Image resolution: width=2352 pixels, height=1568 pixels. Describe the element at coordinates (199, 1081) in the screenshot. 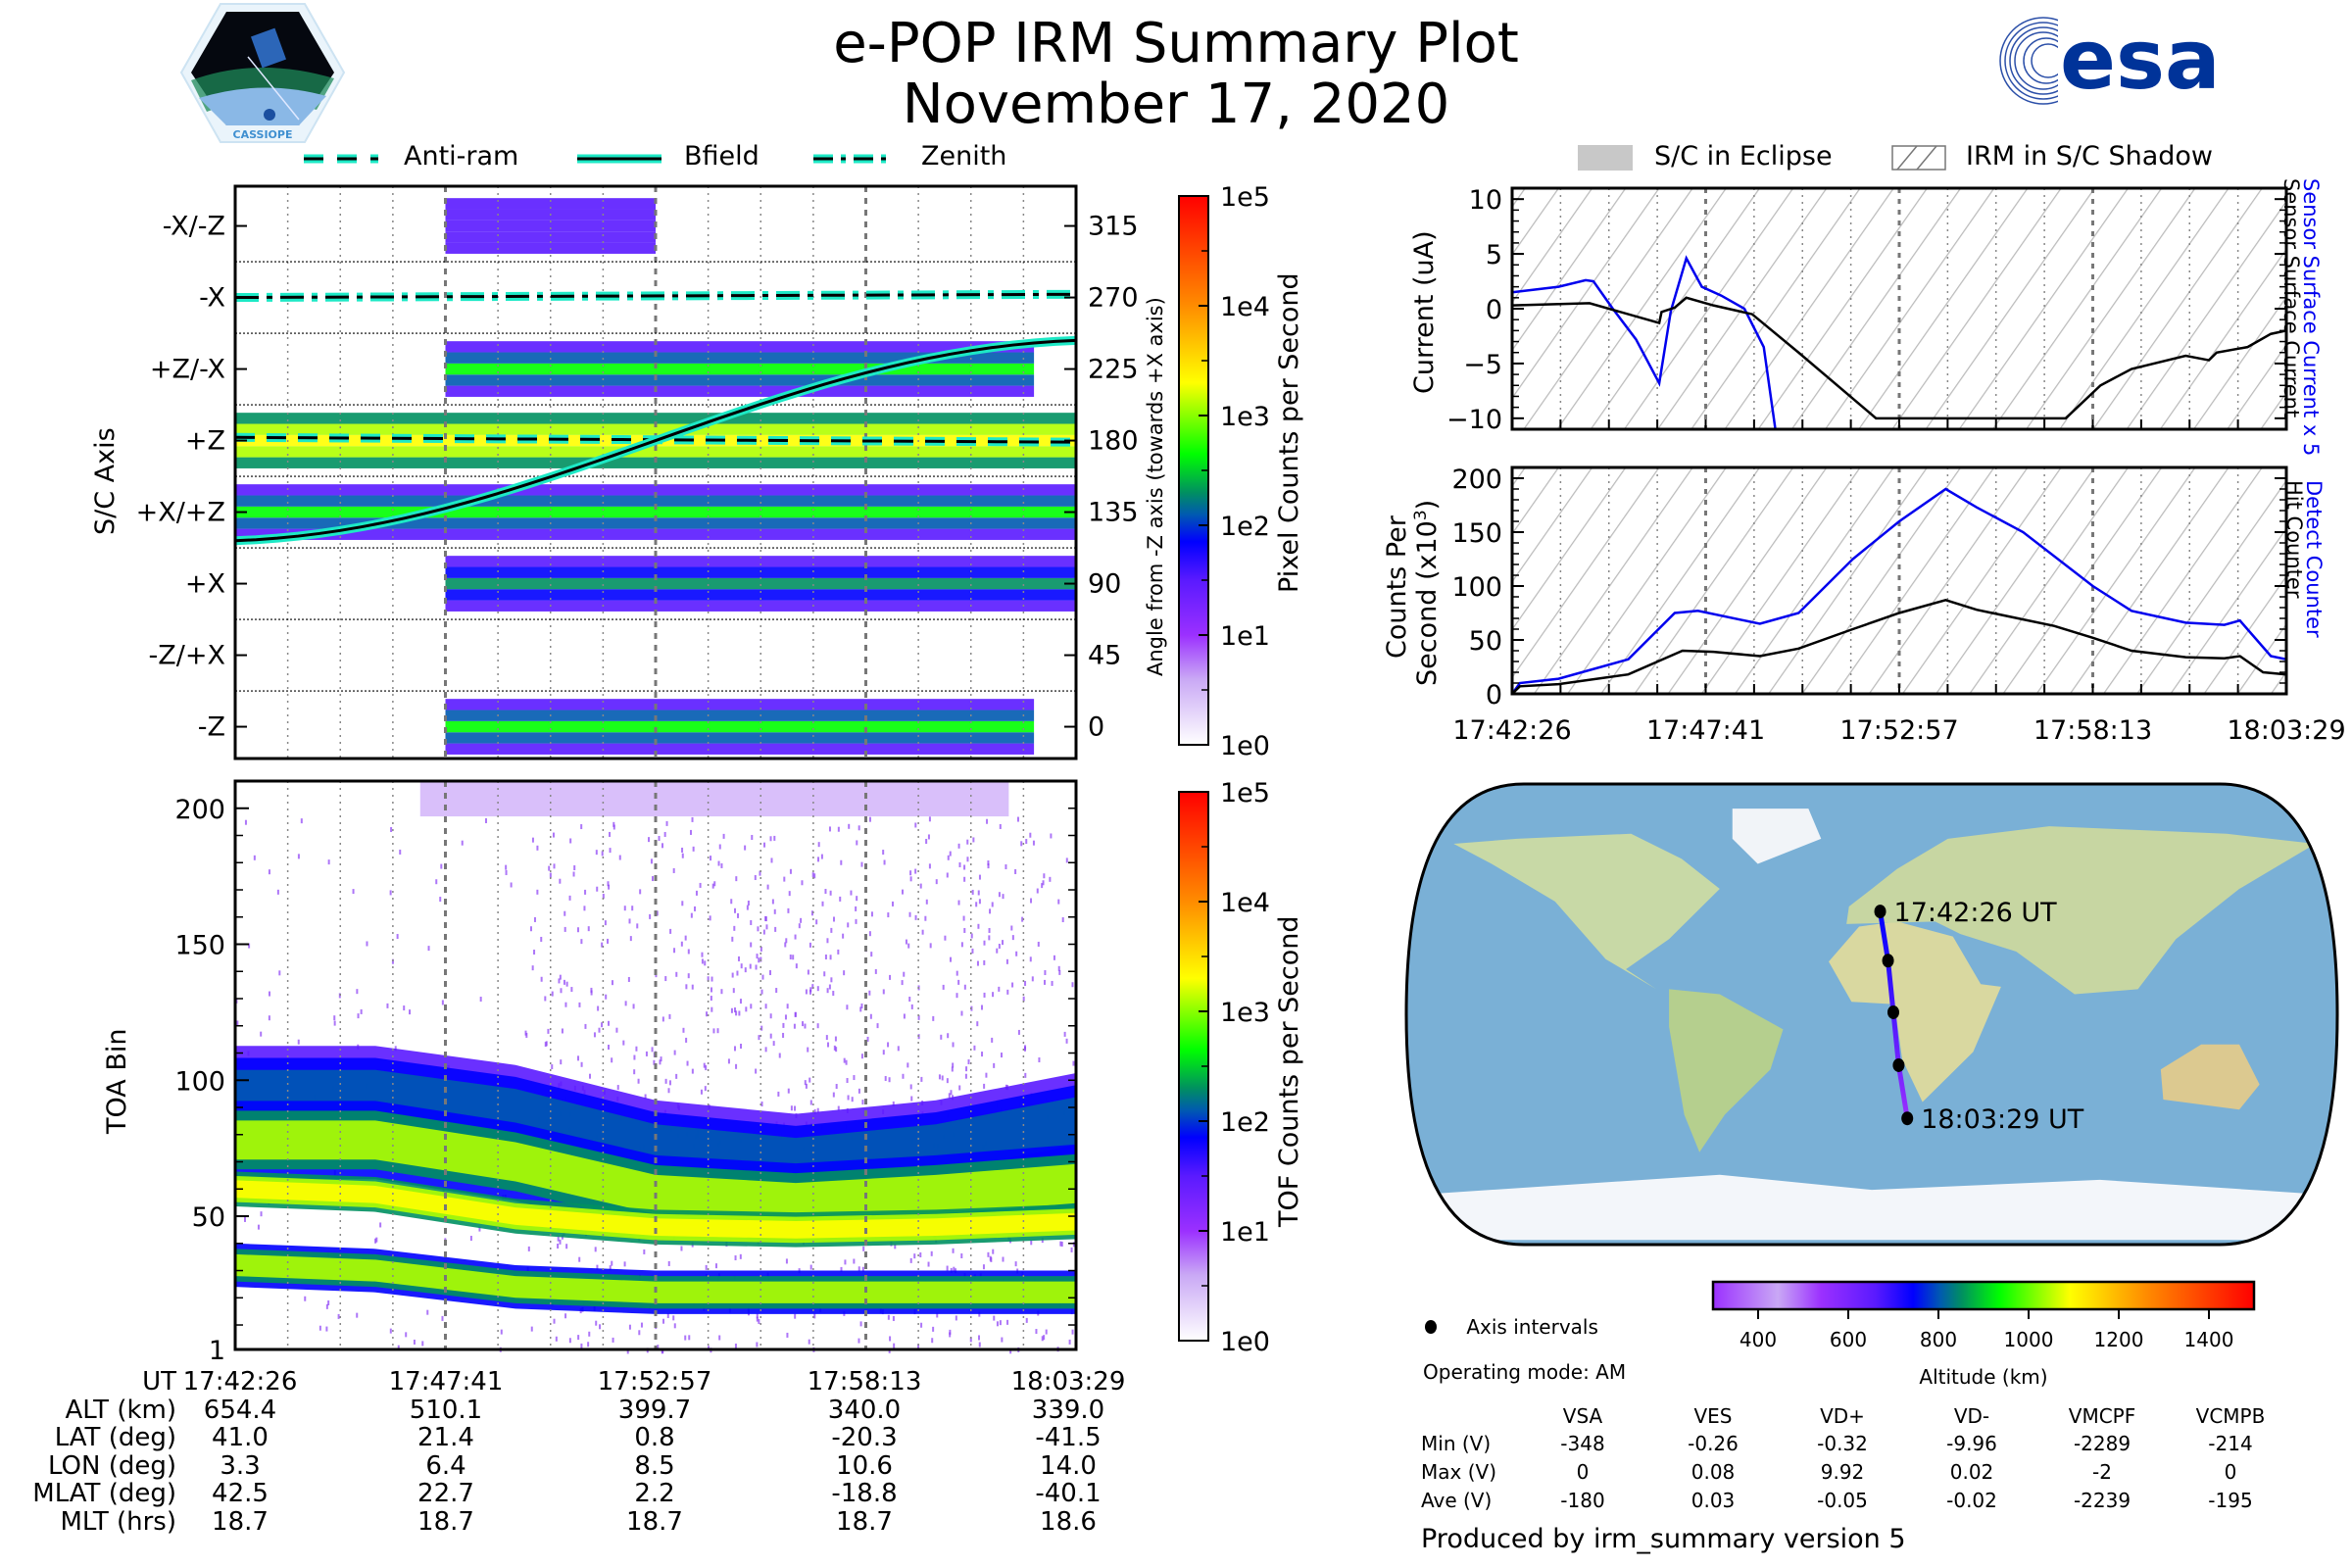

I see `toa-tick-label: 100` at that location.